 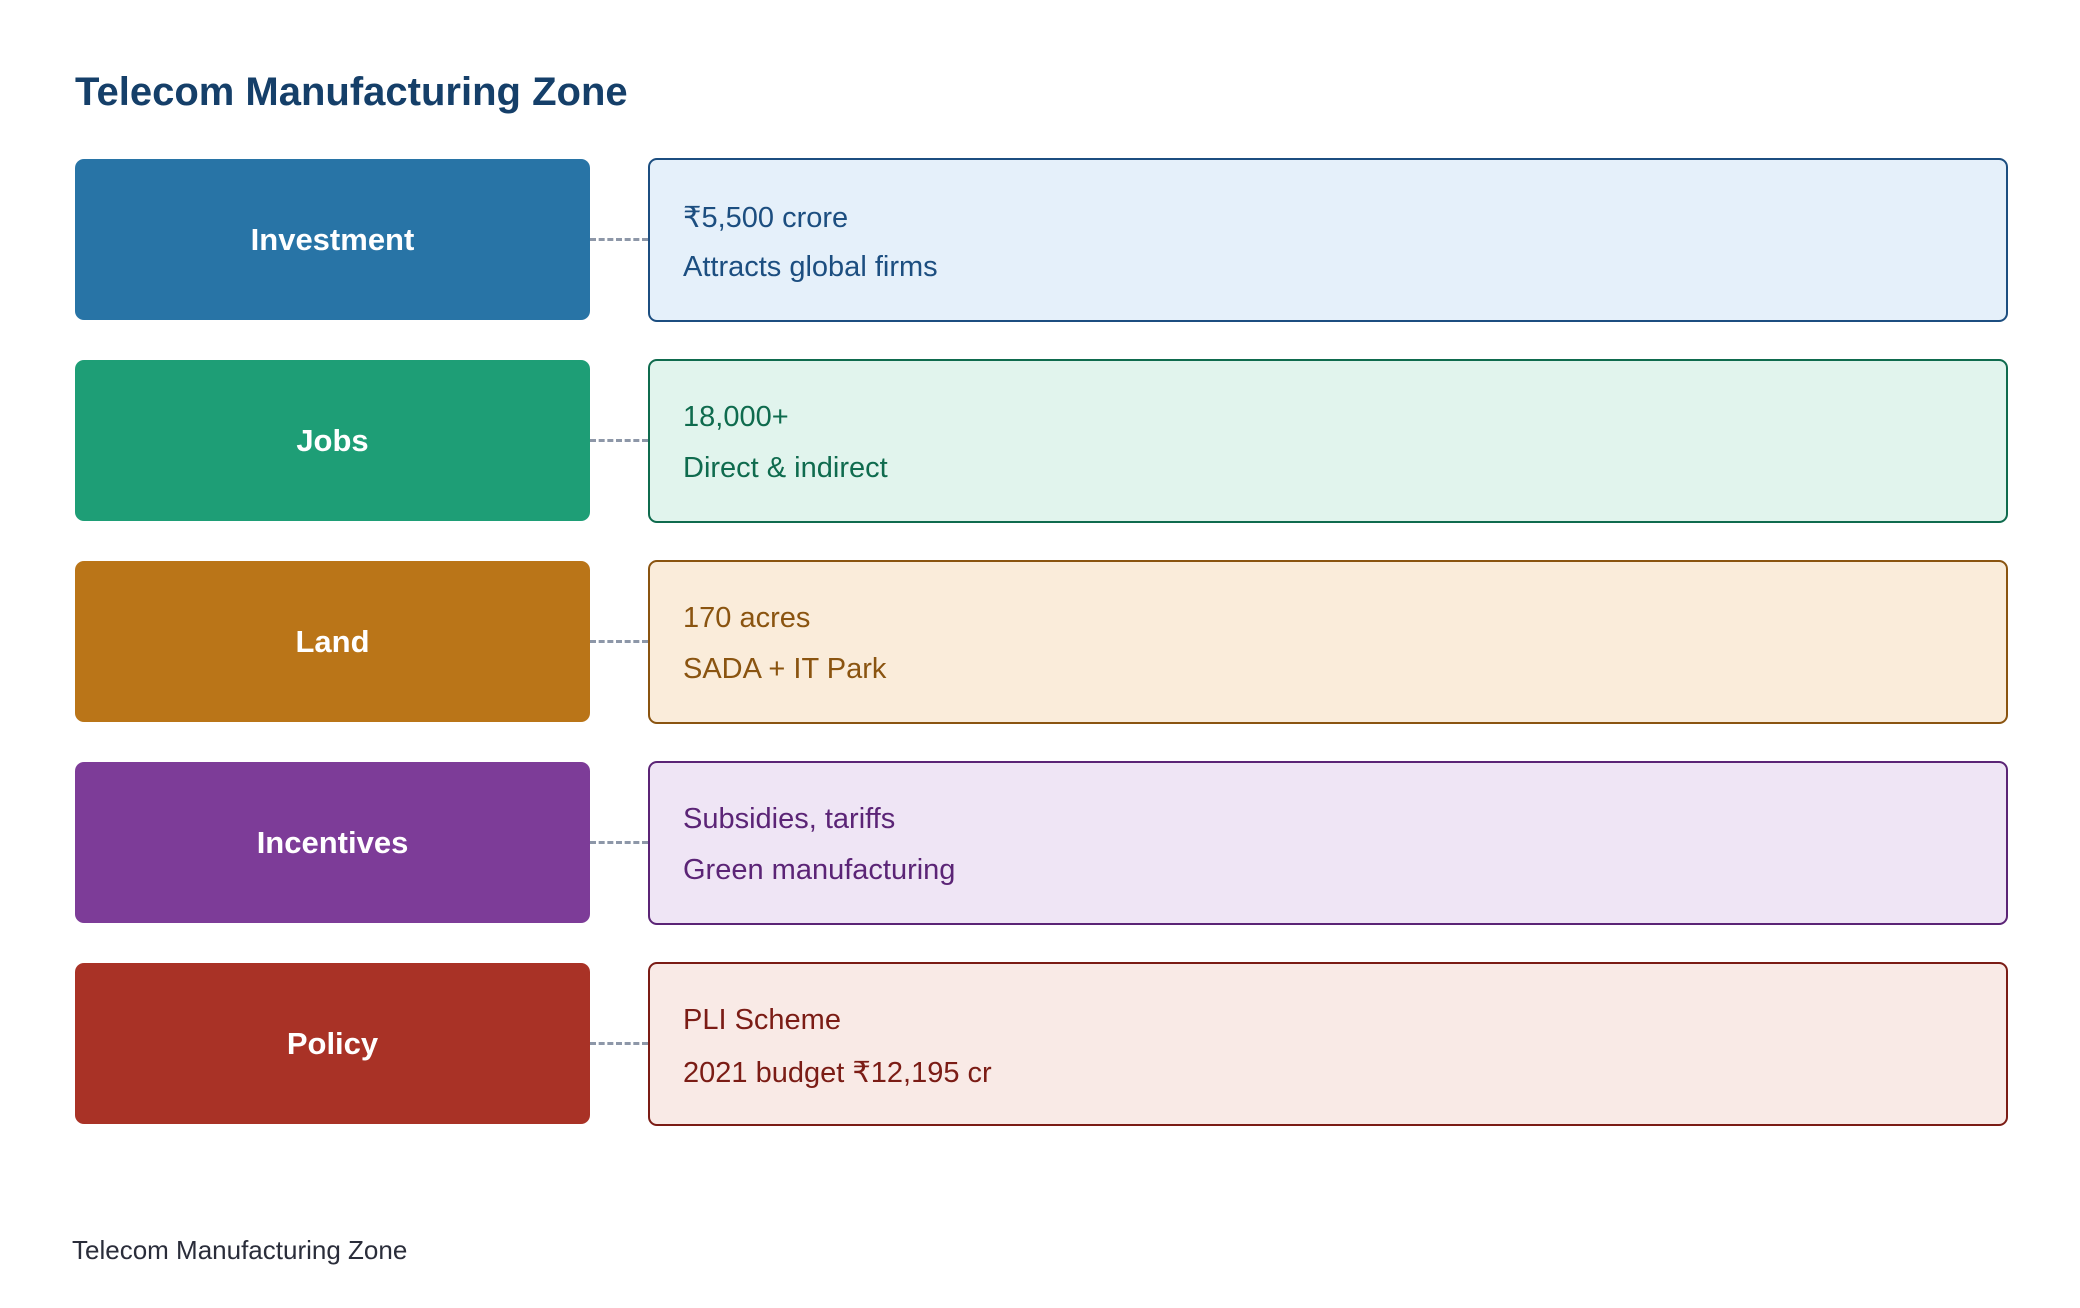 I want to click on label-box-jobs: Jobs, so click(x=332, y=440).